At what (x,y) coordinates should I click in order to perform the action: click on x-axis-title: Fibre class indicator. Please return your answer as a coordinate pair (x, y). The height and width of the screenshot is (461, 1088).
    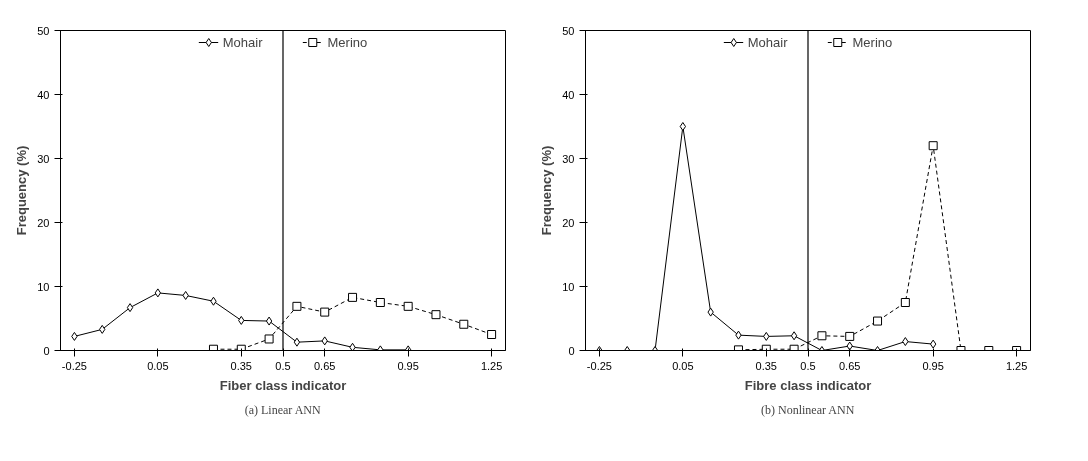
    Looking at the image, I should click on (808, 385).